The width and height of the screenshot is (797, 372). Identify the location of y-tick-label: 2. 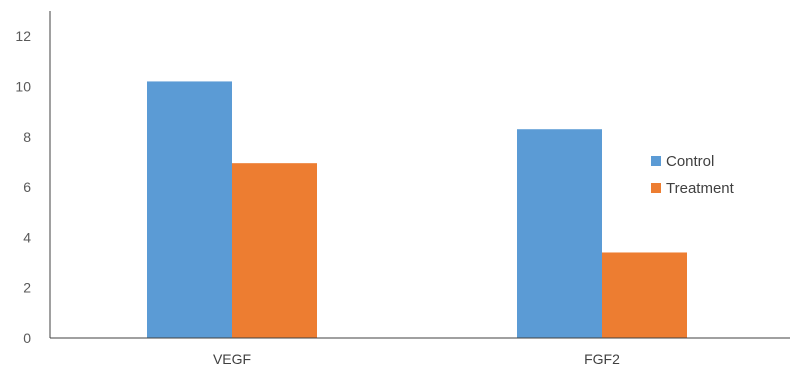
(27, 288).